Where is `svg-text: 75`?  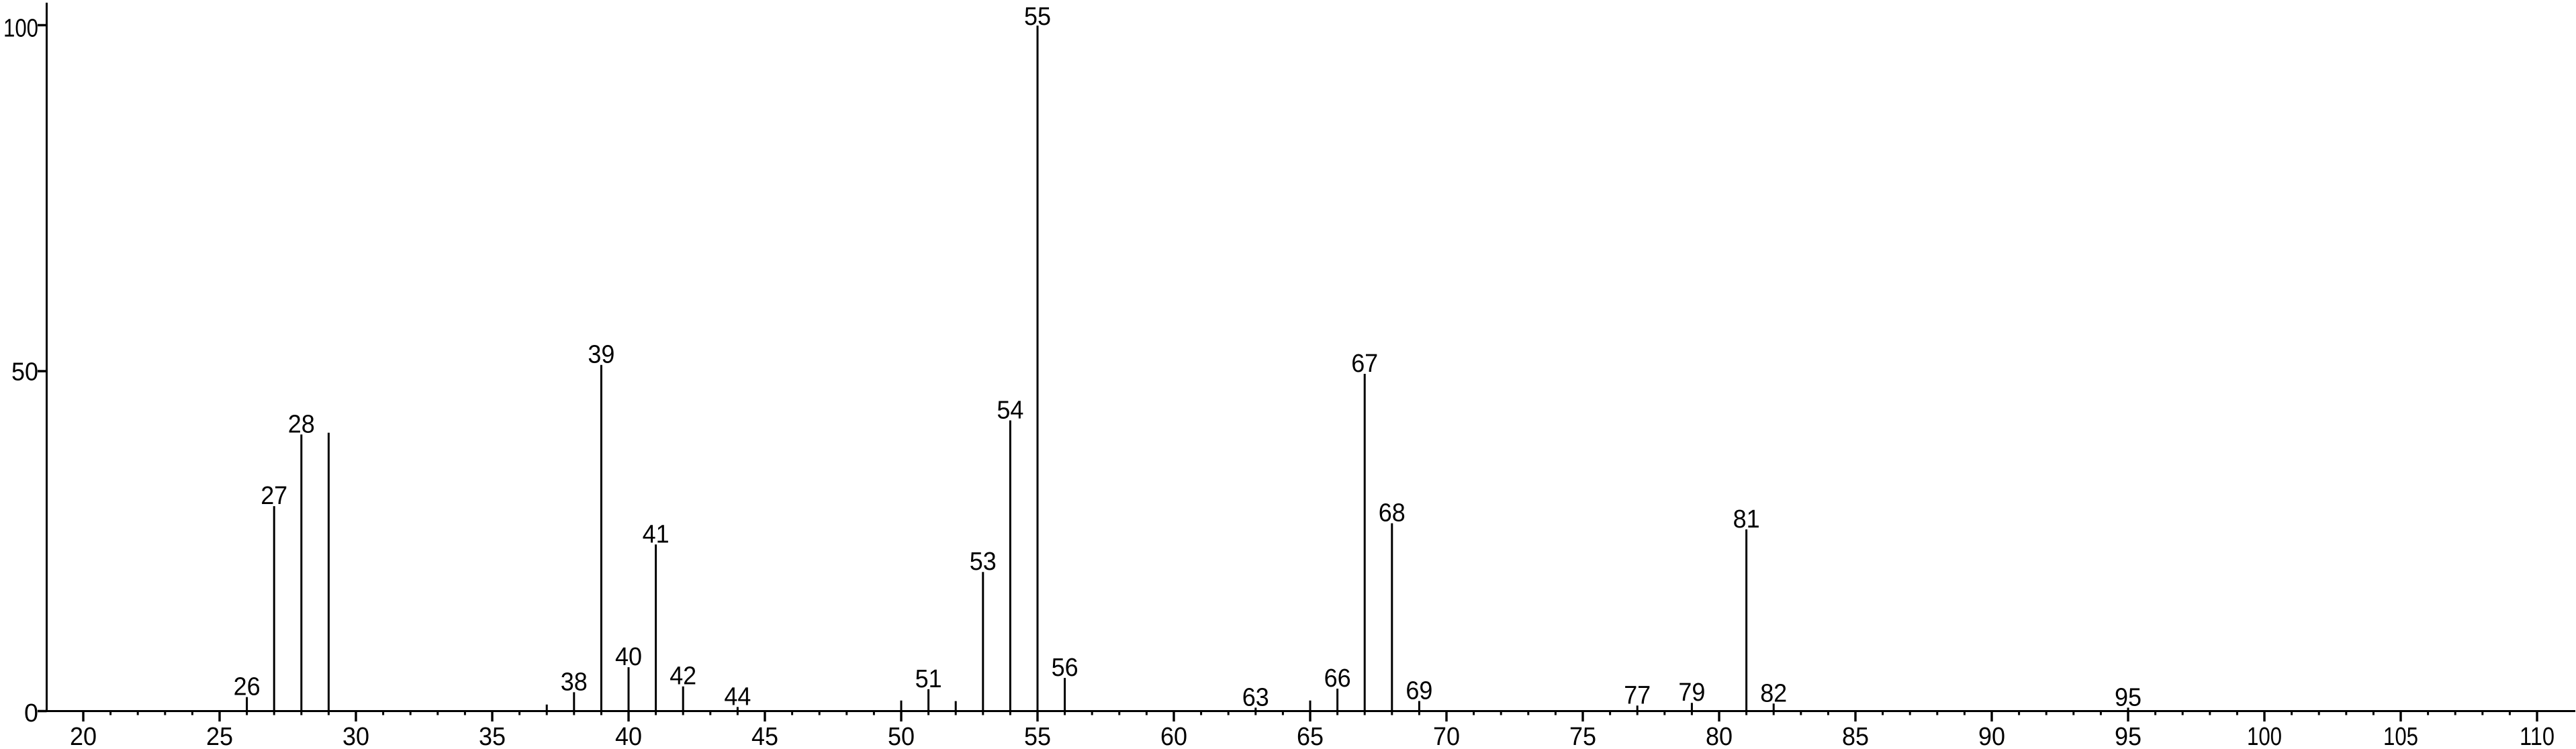
svg-text: 75 is located at coordinates (1582, 736).